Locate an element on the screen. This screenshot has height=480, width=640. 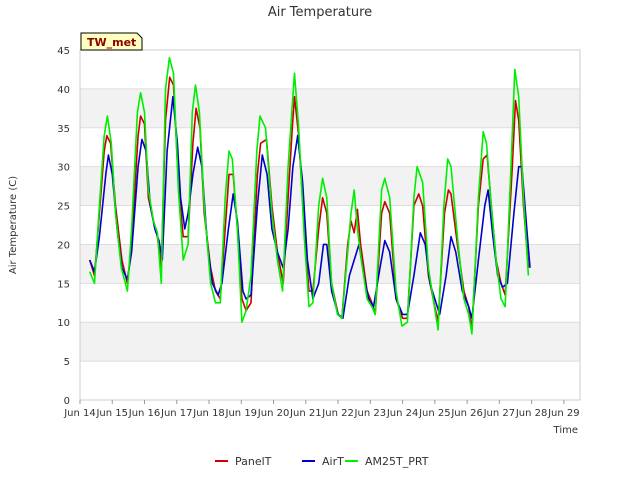
x-tick-label: Jun 20 is located at coordinates (273, 413).